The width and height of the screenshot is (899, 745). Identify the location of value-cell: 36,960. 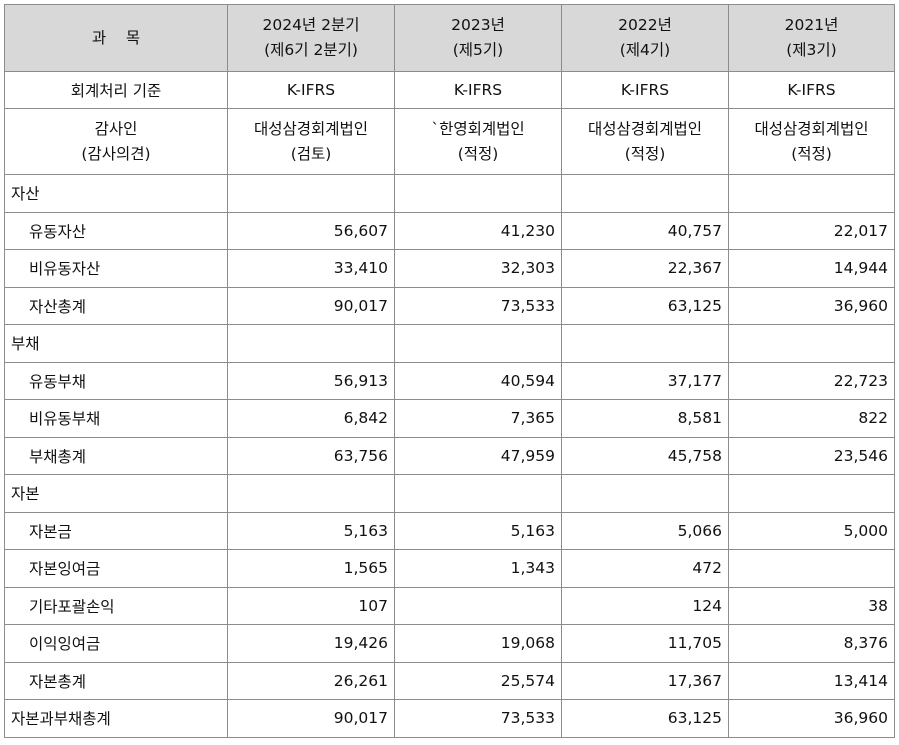
(811, 305).